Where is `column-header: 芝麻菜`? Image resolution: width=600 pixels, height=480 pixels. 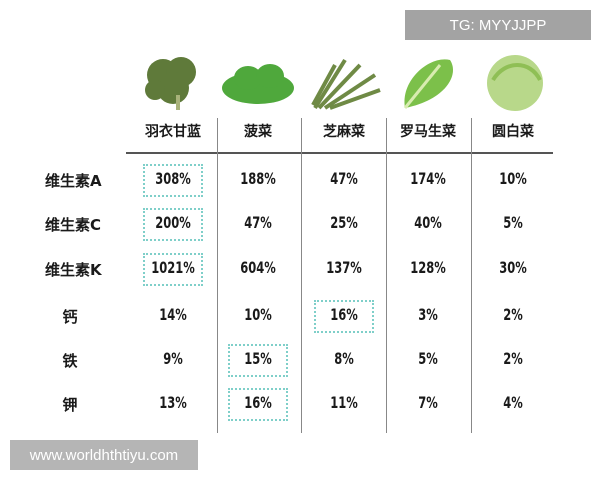 column-header: 芝麻菜 is located at coordinates (344, 132).